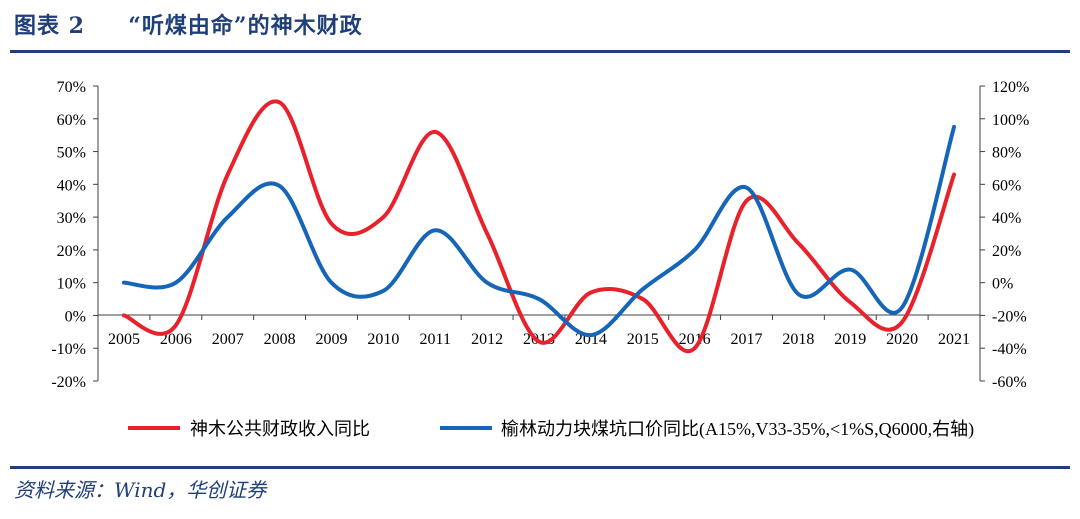 This screenshot has width=1080, height=519. What do you see at coordinates (71, 284) in the screenshot?
I see `left-tick-label: 10%` at bounding box center [71, 284].